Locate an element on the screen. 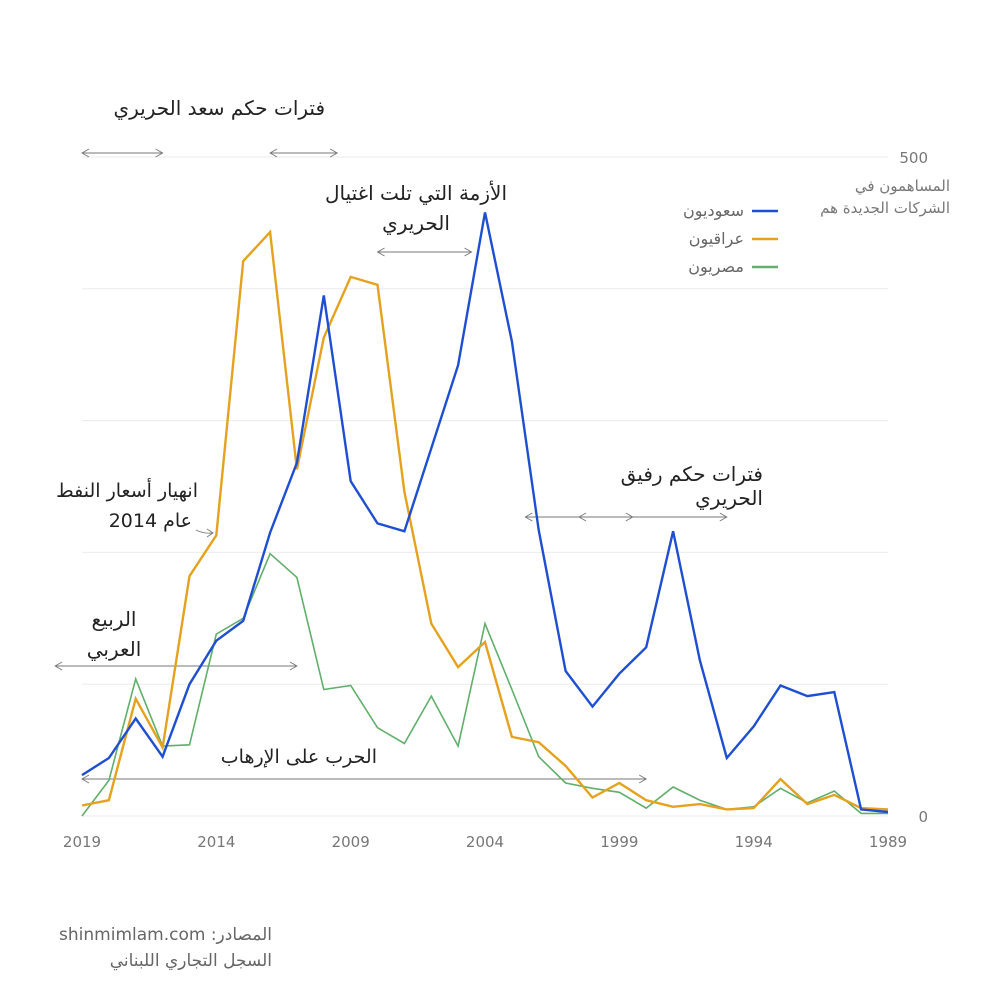 Image resolution: width=1000 pixels, height=999 pixels. x-tick-label: 2014 is located at coordinates (216, 842).